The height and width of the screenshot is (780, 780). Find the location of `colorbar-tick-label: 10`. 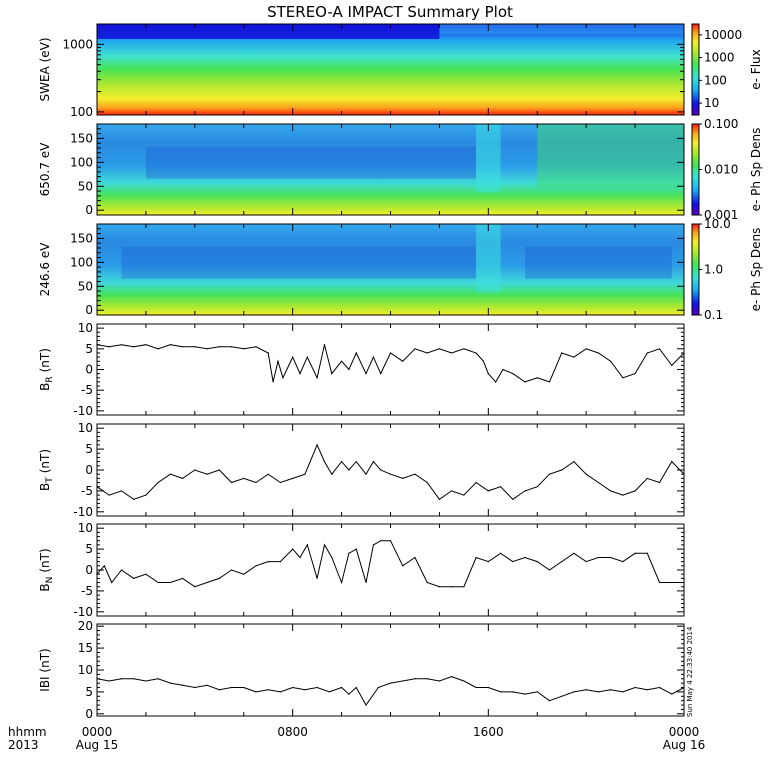

colorbar-tick-label: 10 is located at coordinates (711, 103).